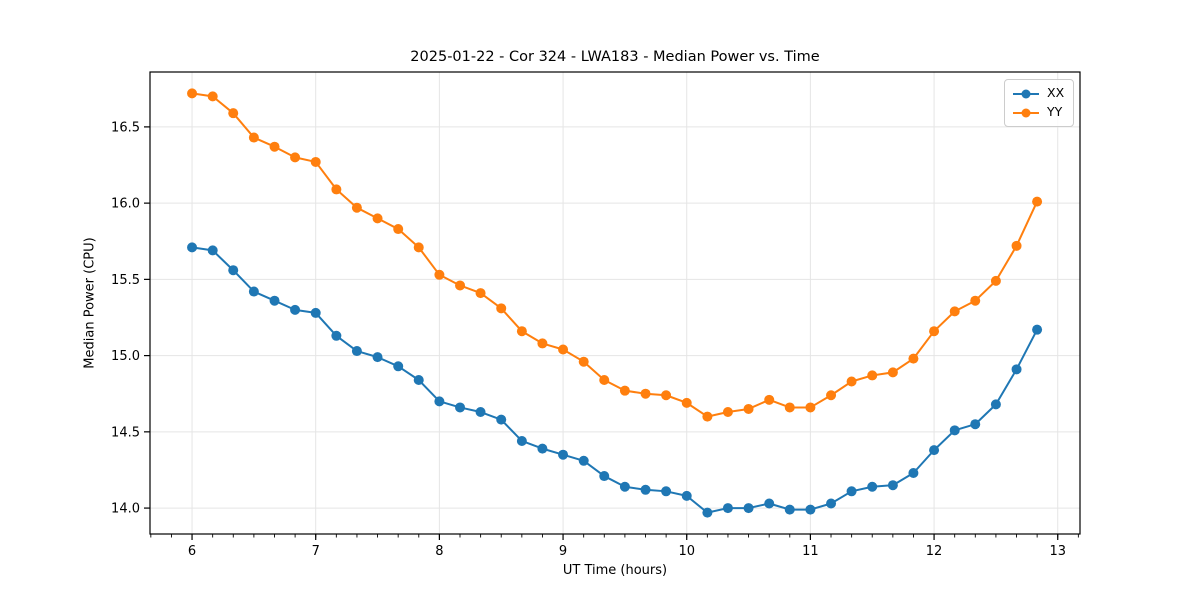 The height and width of the screenshot is (600, 1200). I want to click on legend-item-xx: XX, so click(1038, 93).